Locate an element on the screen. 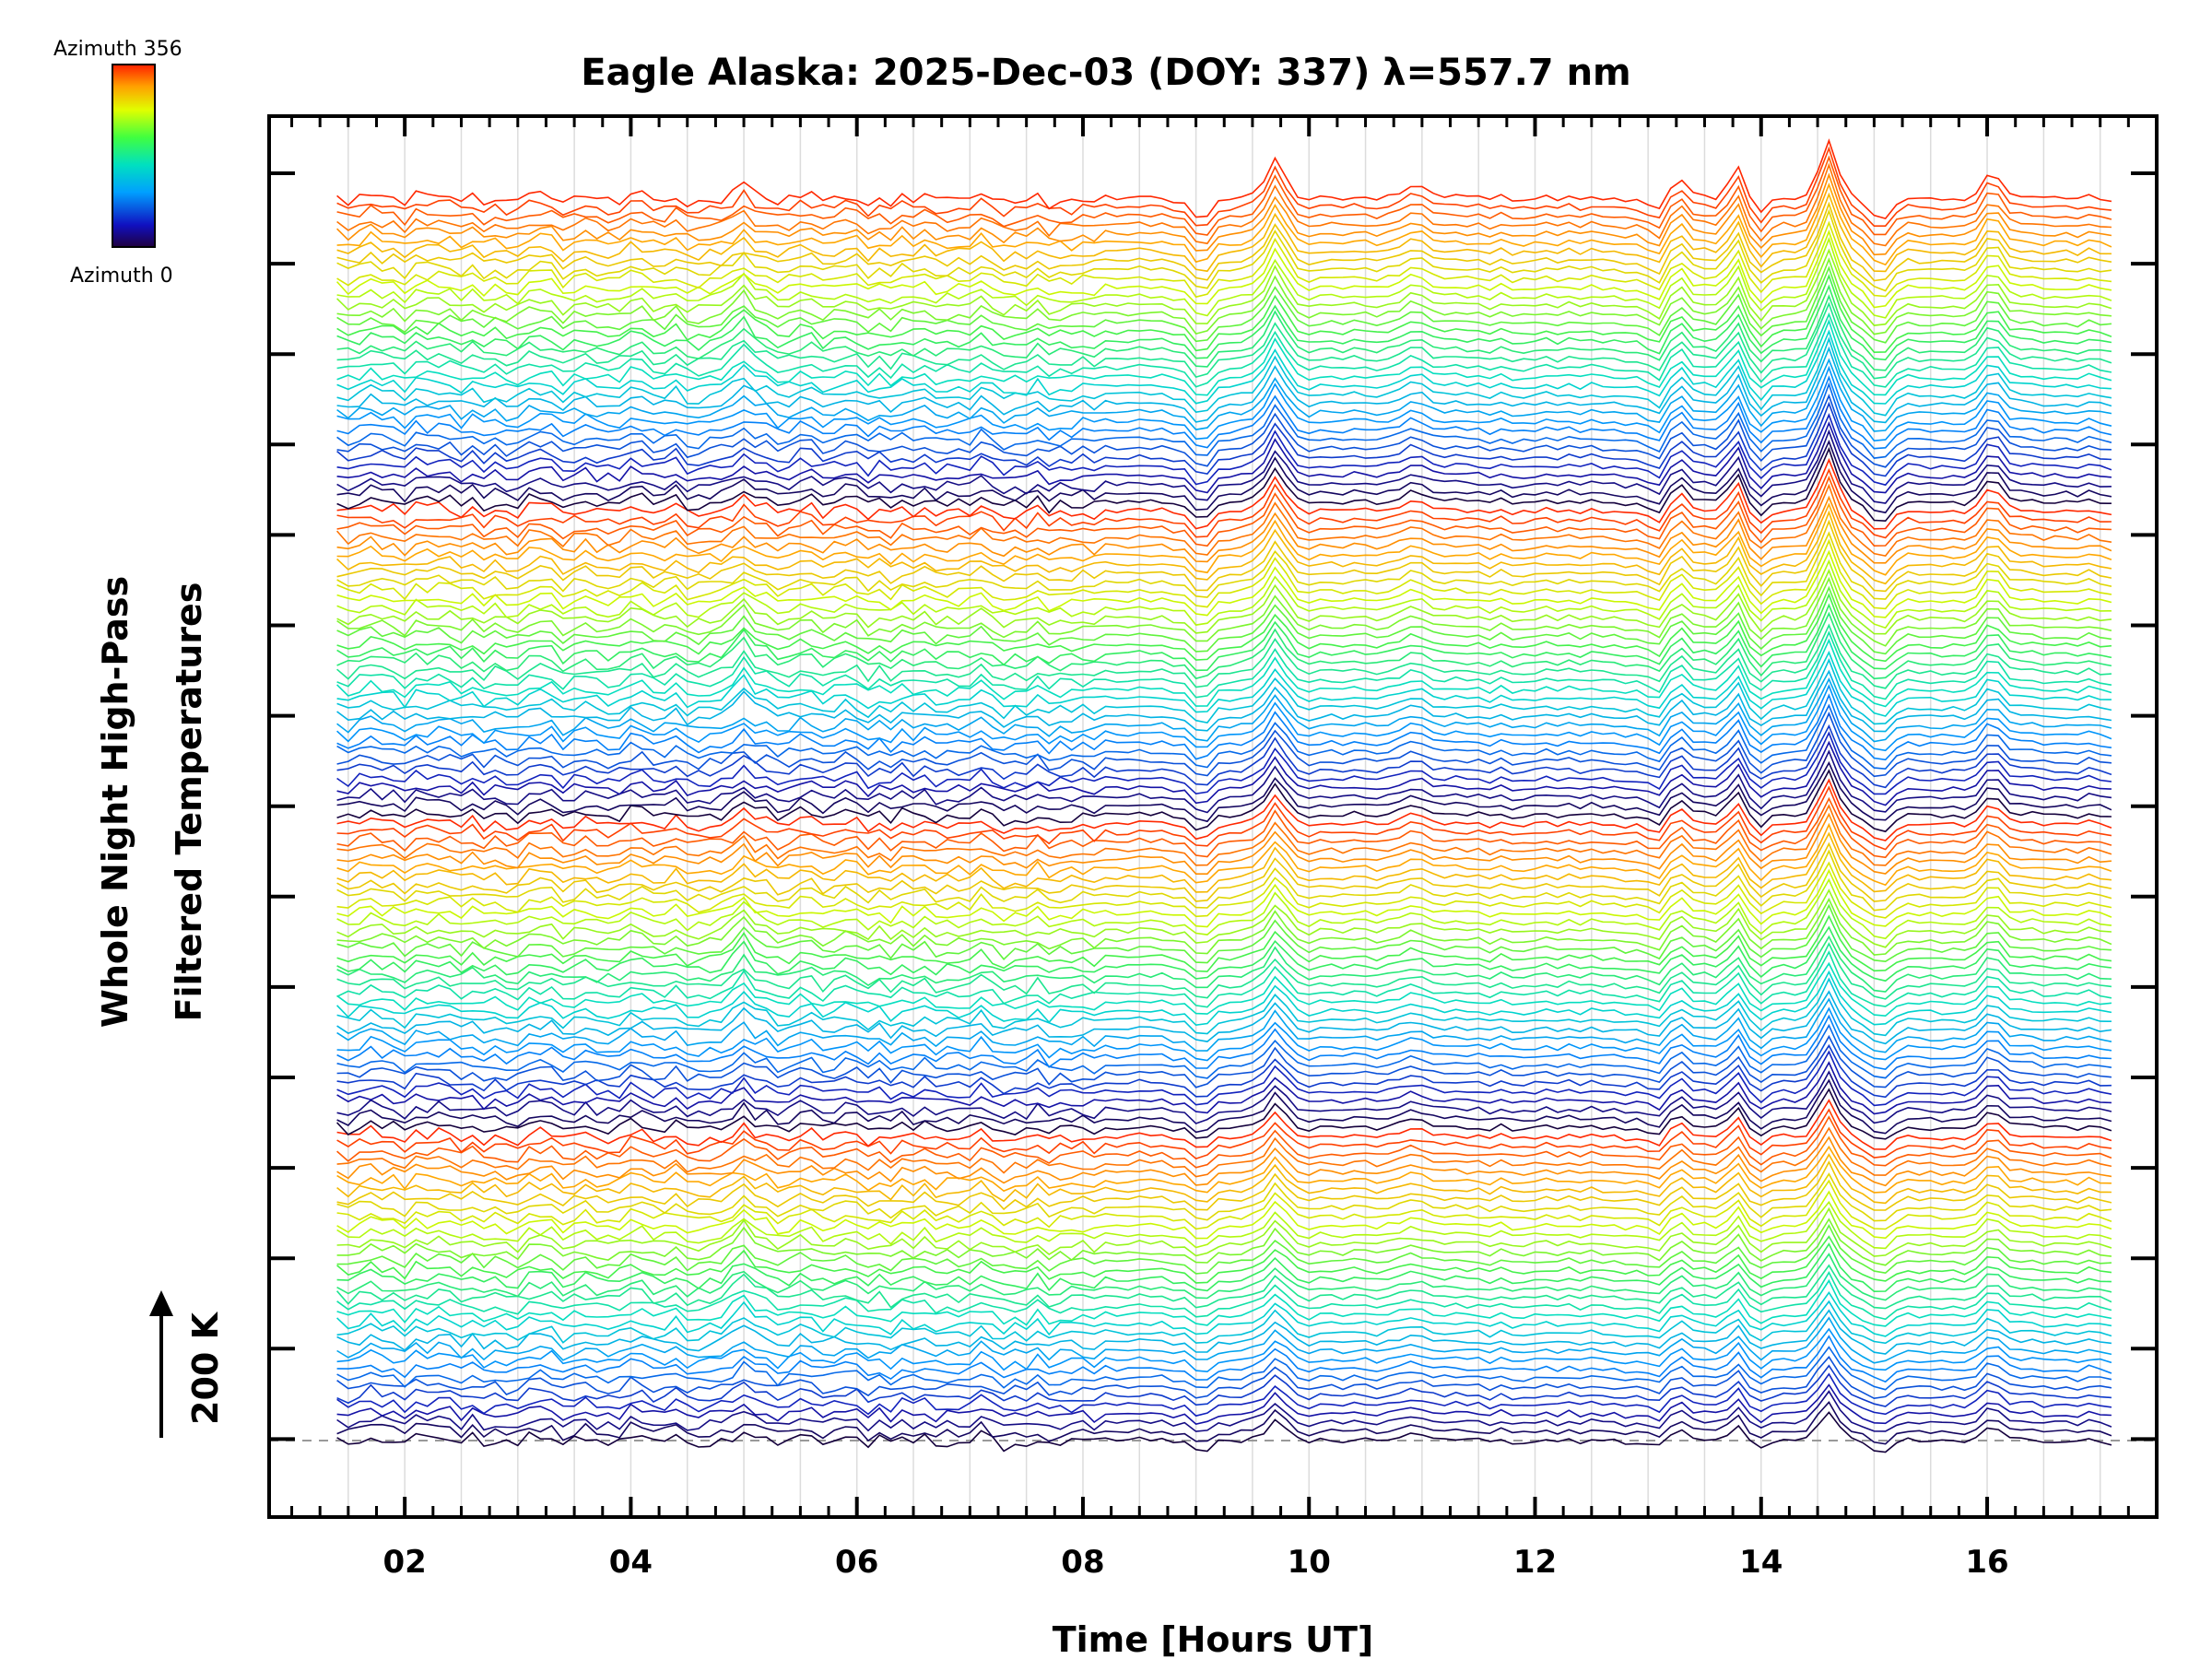 This screenshot has height=1659, width=2212. colorbar-legend: Azimuth 356 Azimuth 0 is located at coordinates (117, 163).